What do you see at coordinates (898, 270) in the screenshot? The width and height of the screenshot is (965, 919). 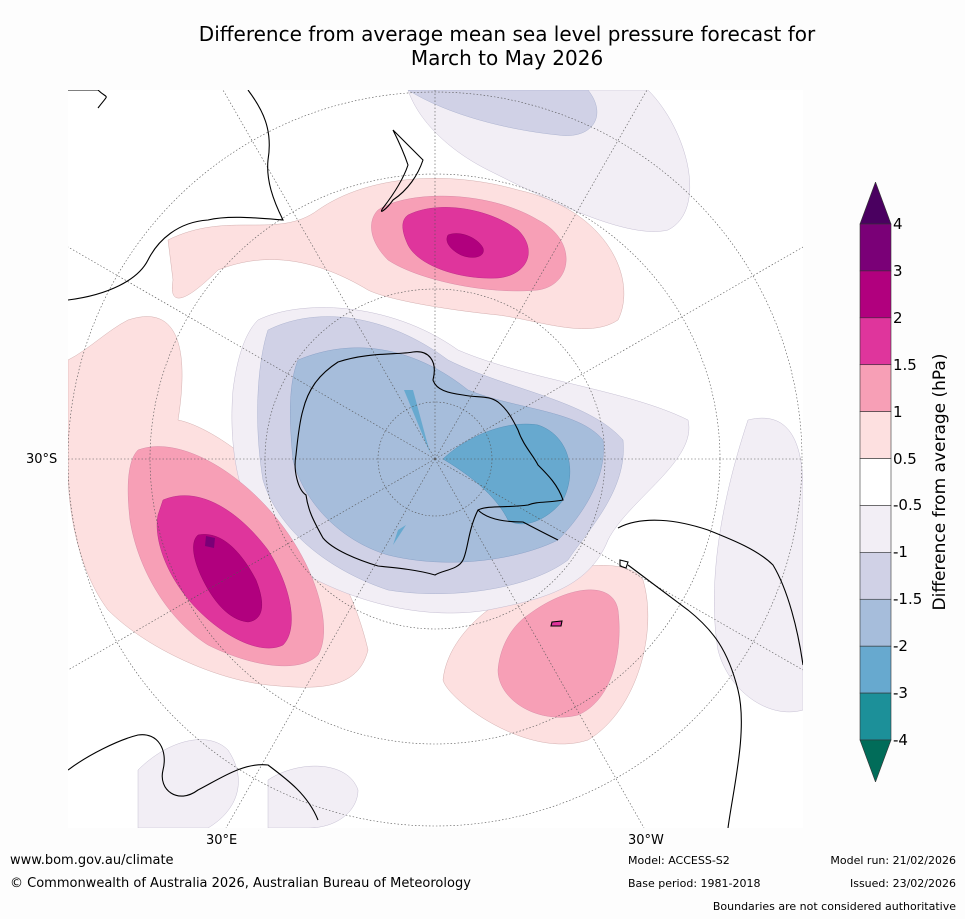 I see `colorbar-tick-label: 3` at bounding box center [898, 270].